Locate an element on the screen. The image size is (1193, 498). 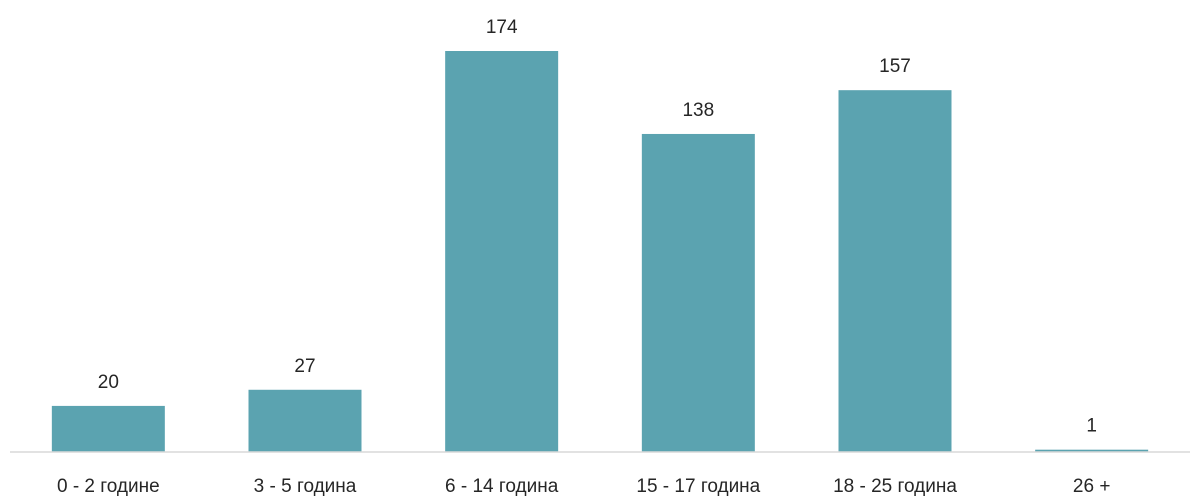
x-tick-label: 0 - 2 године is located at coordinates (108, 486).